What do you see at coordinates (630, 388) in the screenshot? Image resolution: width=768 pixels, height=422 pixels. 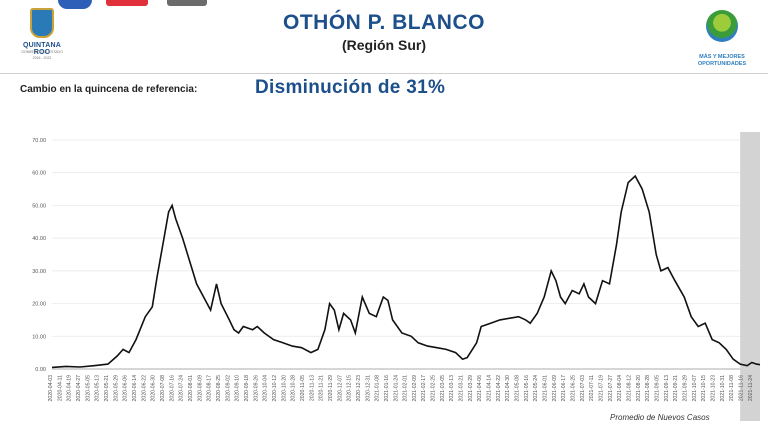 I see `x-tick-label: 2021-08-12` at bounding box center [630, 388].